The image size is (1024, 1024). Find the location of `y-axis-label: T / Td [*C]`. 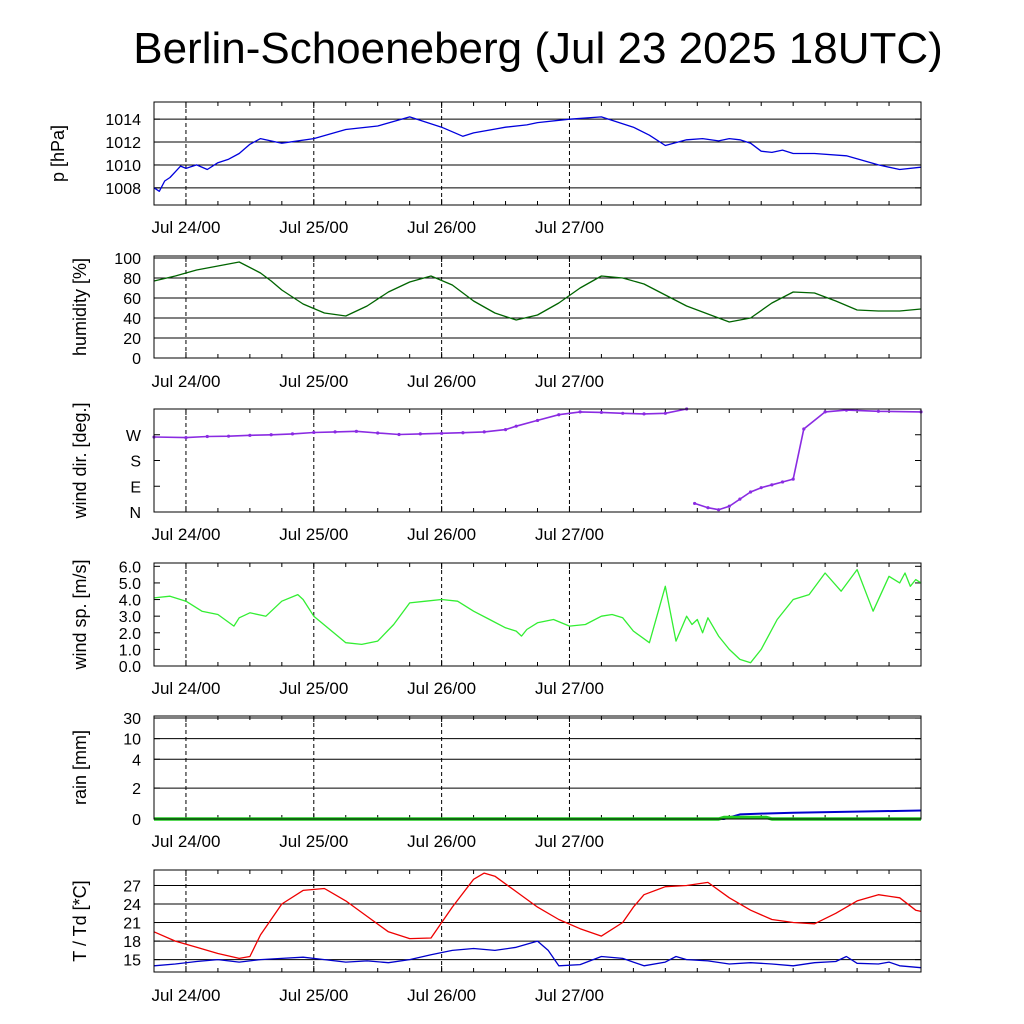

y-axis-label: T / Td [*C] is located at coordinates (80, 920).